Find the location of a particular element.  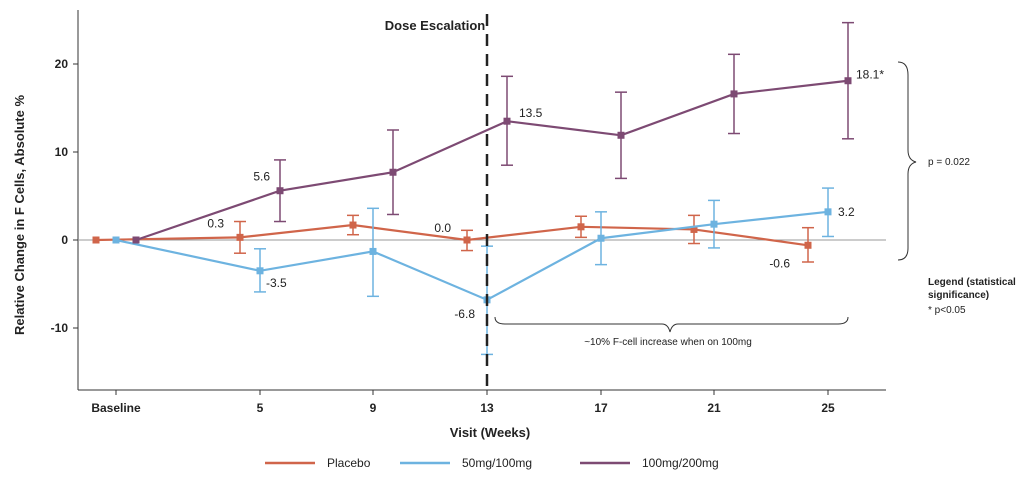

data-label: 13.5 is located at coordinates (531, 113).